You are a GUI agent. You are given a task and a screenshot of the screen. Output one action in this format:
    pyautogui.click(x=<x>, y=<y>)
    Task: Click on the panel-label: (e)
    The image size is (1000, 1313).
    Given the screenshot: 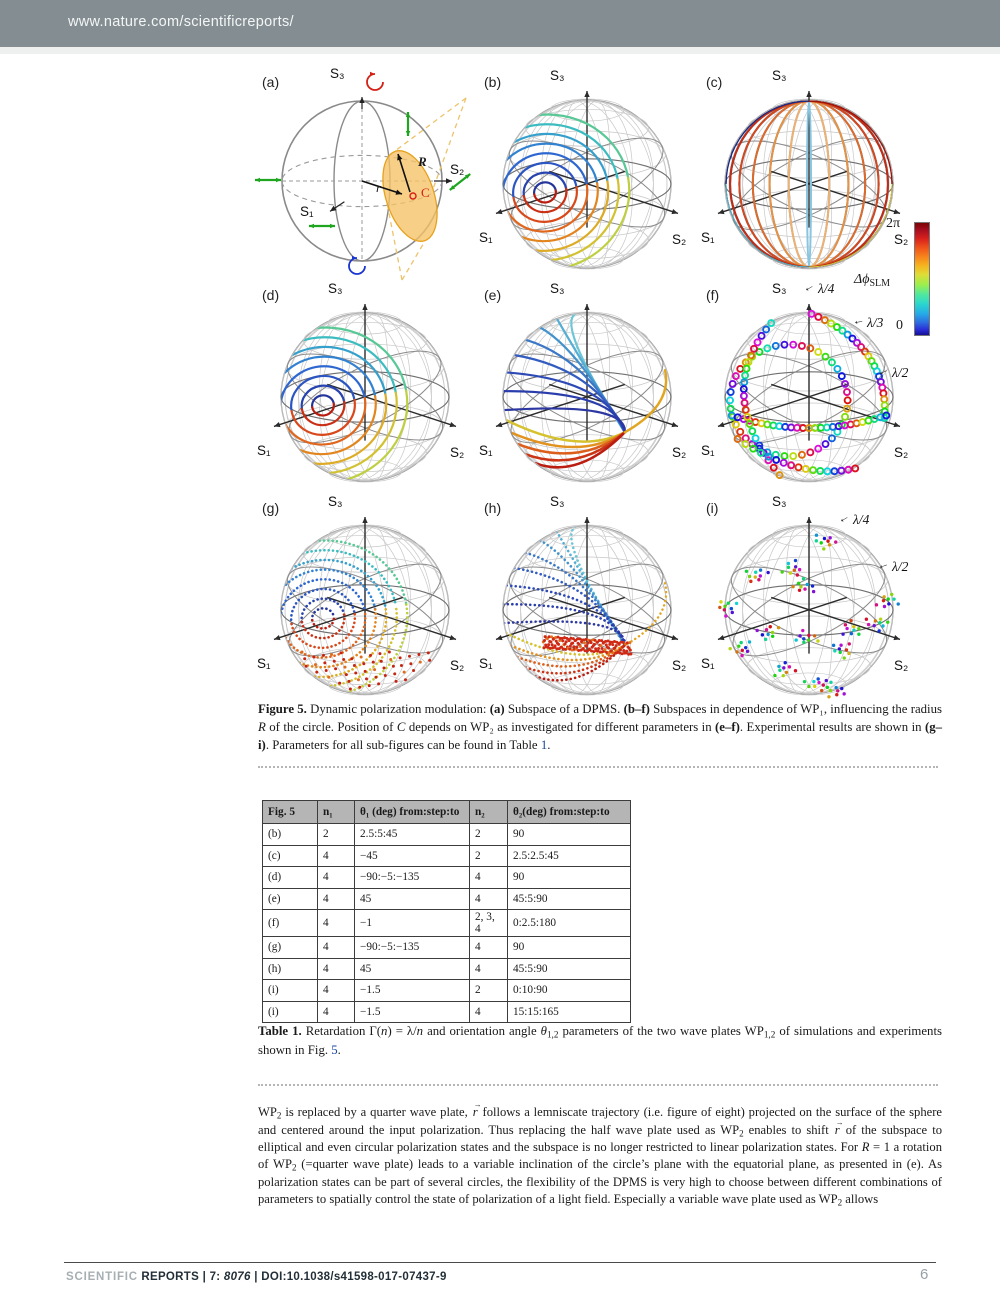 What is the action you would take?
    pyautogui.click(x=493, y=295)
    